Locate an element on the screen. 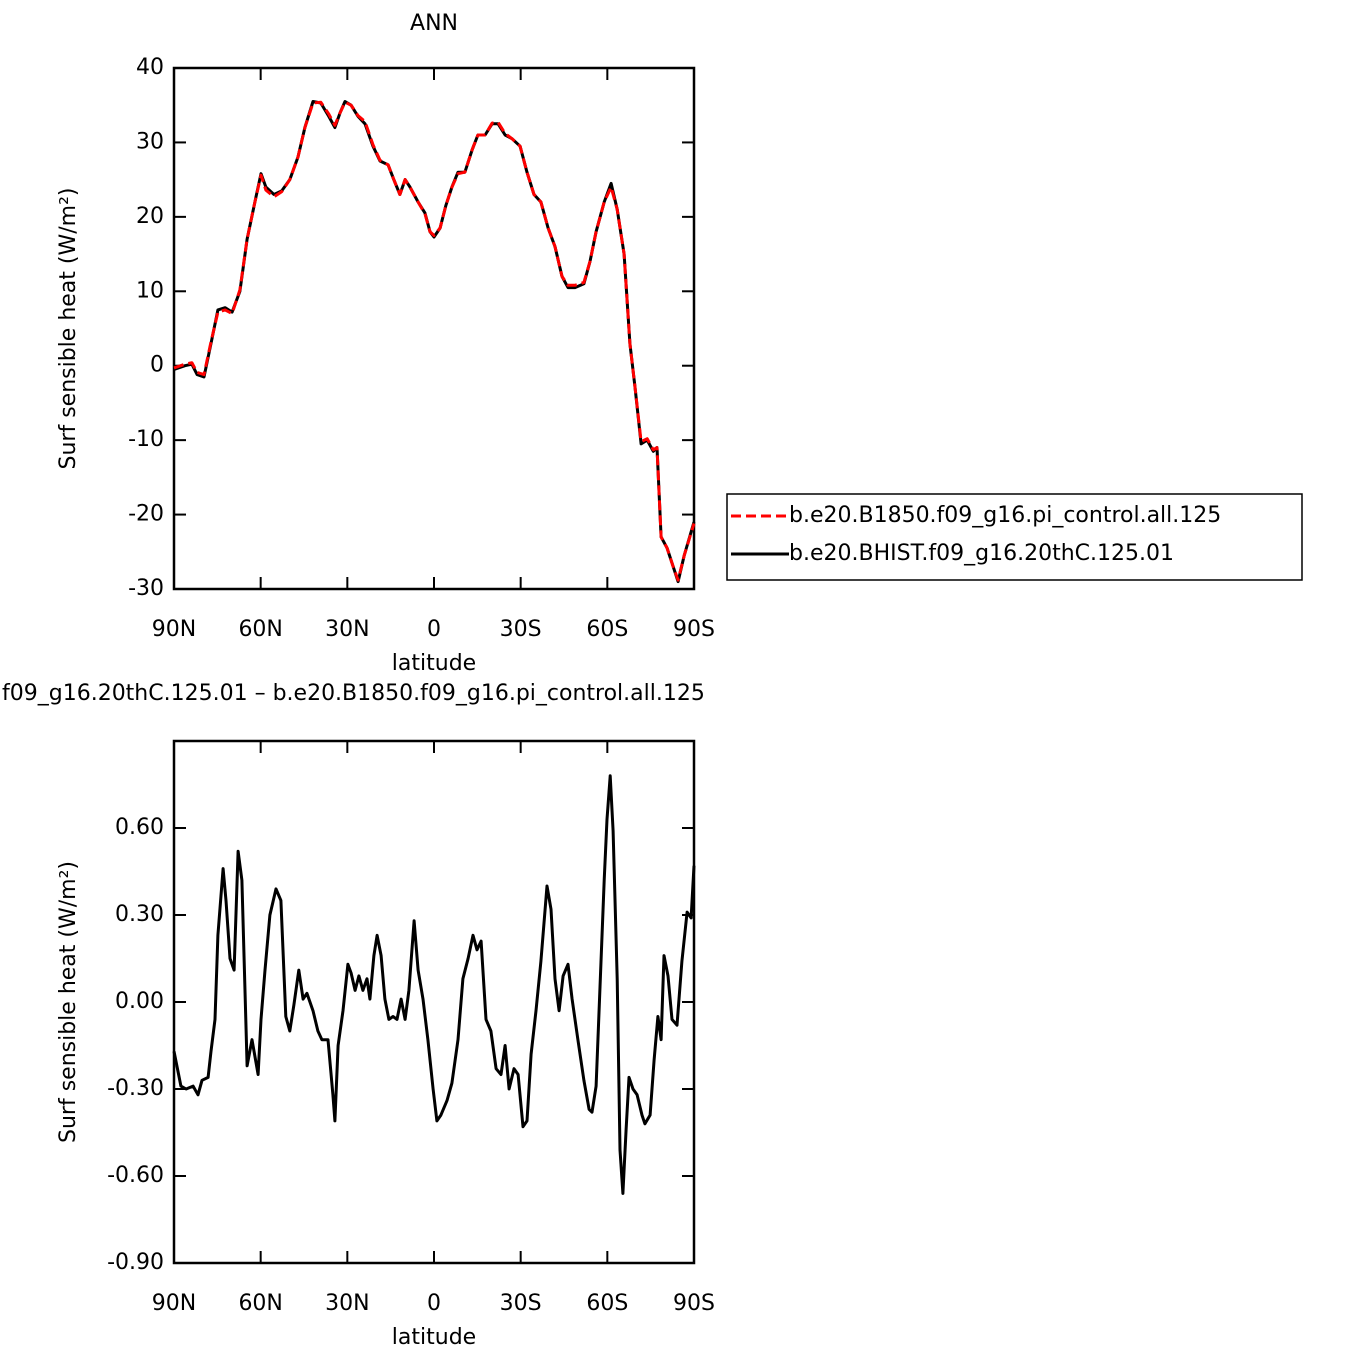 The image size is (1358, 1358). y-tick-label: 0.60 is located at coordinates (139, 827).